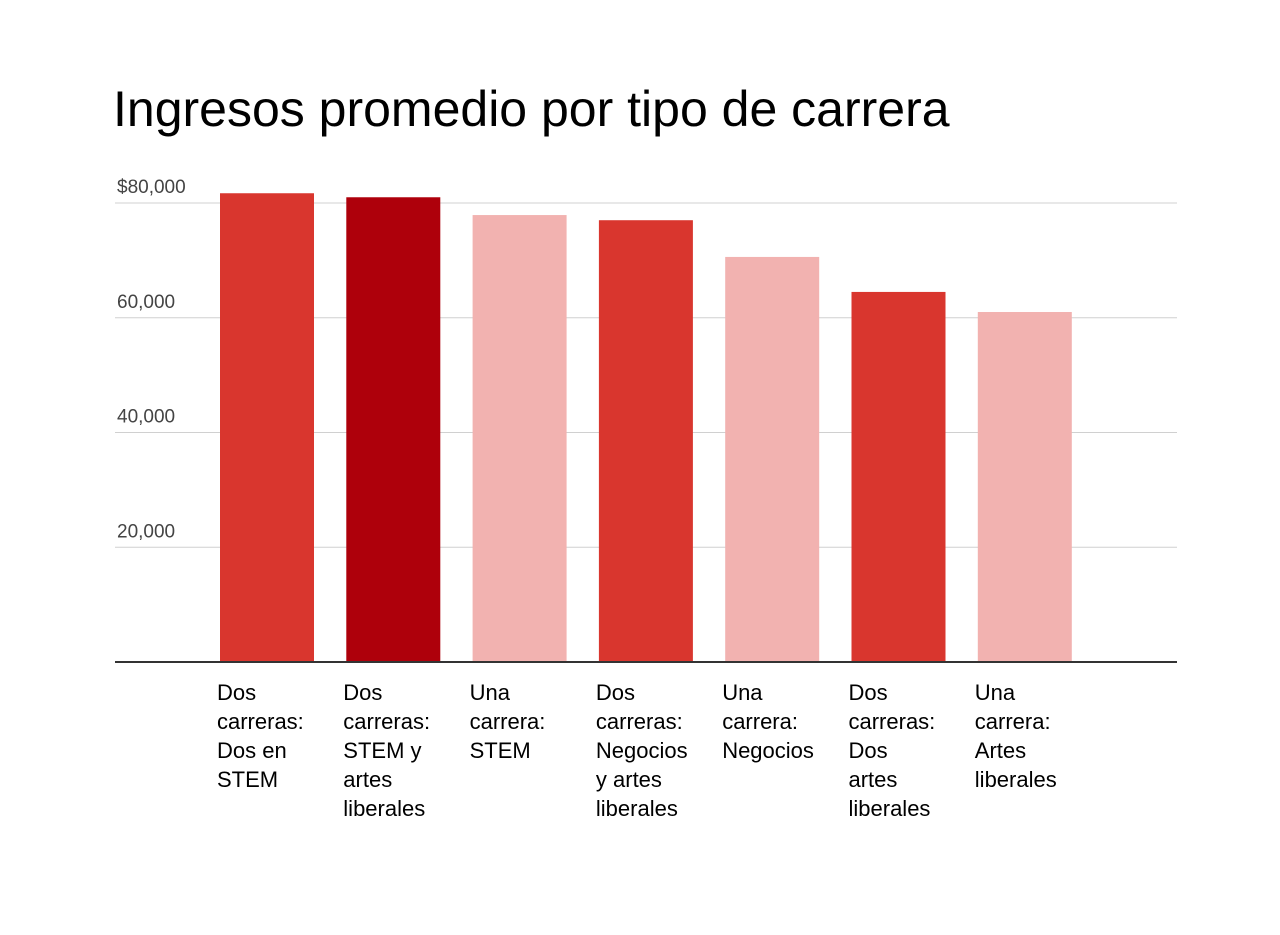 This screenshot has height=935, width=1280. I want to click on y-tick-label: 60,000, so click(146, 302).